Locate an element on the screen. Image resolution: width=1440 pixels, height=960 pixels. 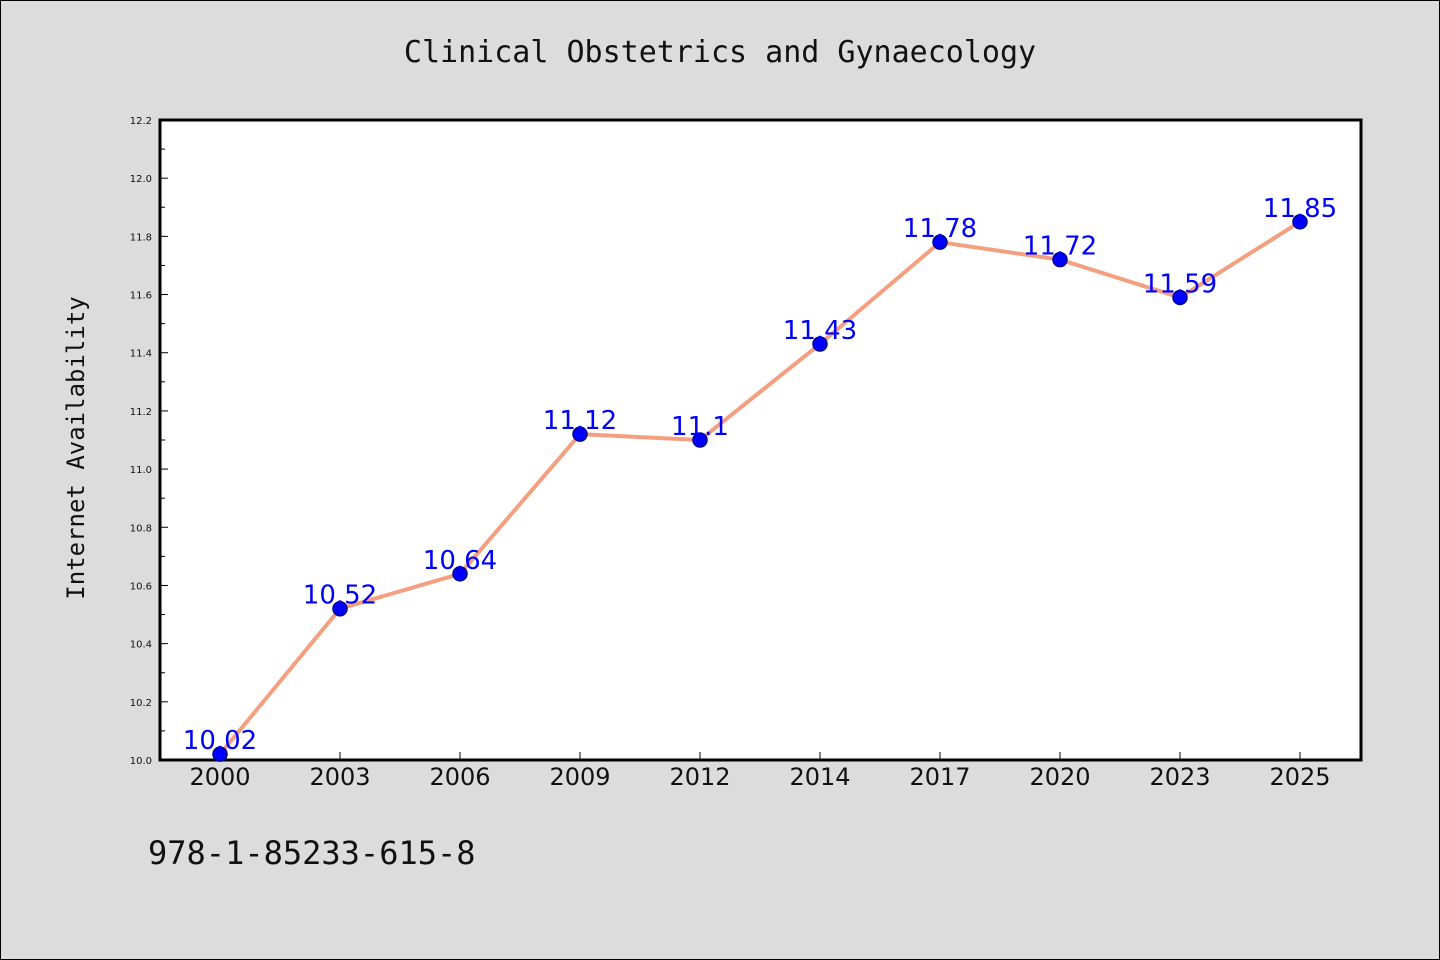
x-tick-label: 2009 is located at coordinates (579, 777).